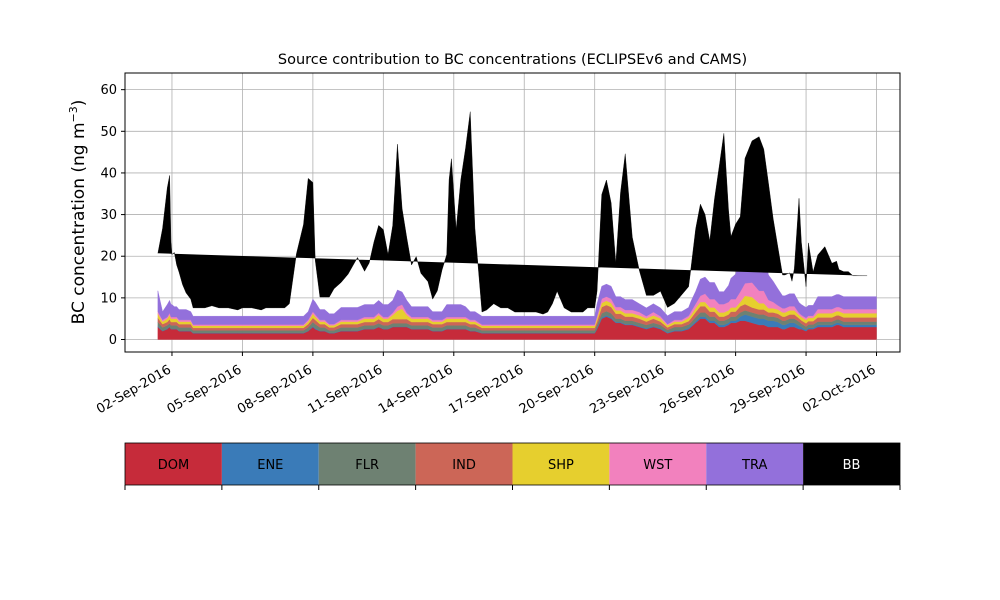  Describe the element at coordinates (79, 103) in the screenshot. I see `y-axis-label-close: )` at that location.